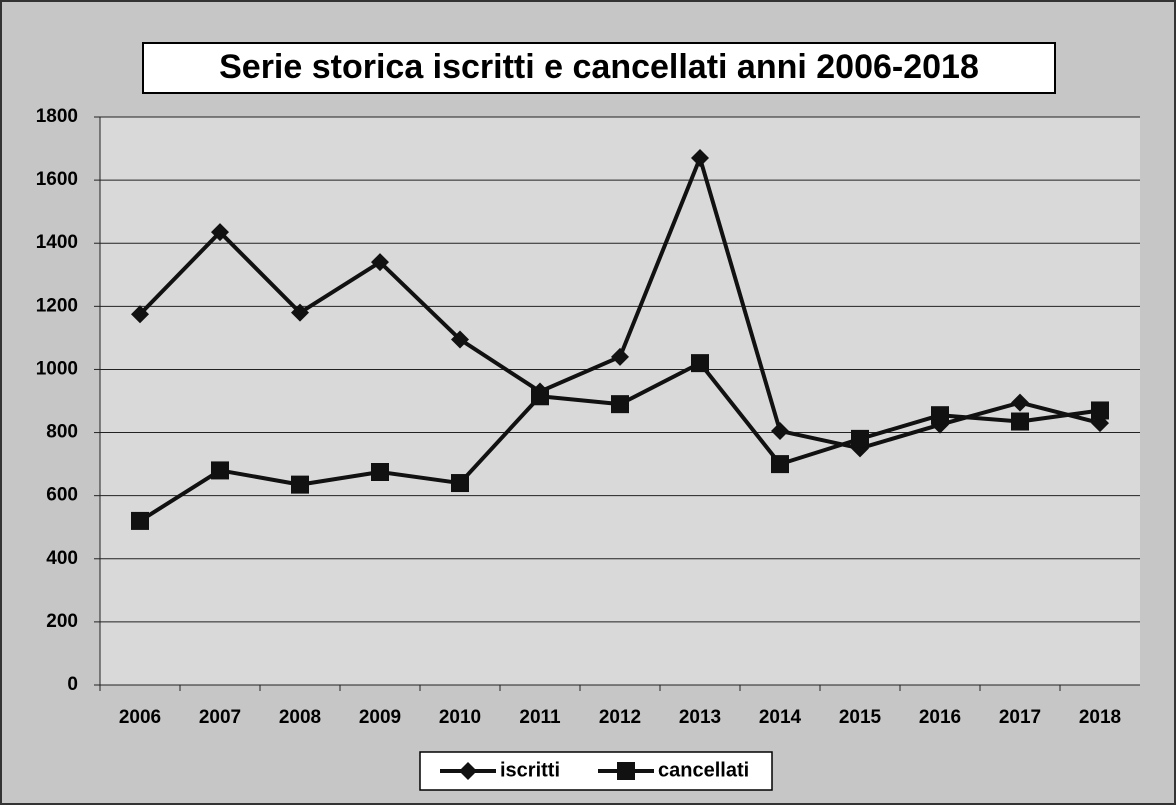  What do you see at coordinates (57, 179) in the screenshot?
I see `y-tick-label: 1600` at bounding box center [57, 179].